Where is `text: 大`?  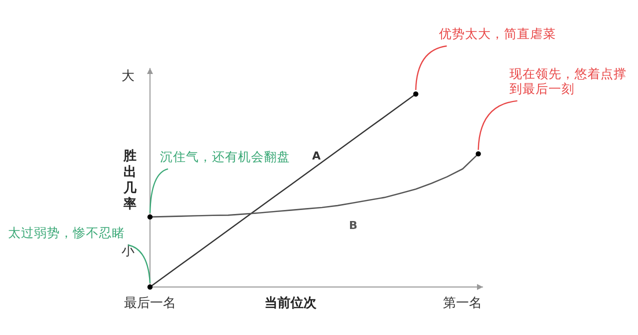
text: 大 is located at coordinates (128, 76).